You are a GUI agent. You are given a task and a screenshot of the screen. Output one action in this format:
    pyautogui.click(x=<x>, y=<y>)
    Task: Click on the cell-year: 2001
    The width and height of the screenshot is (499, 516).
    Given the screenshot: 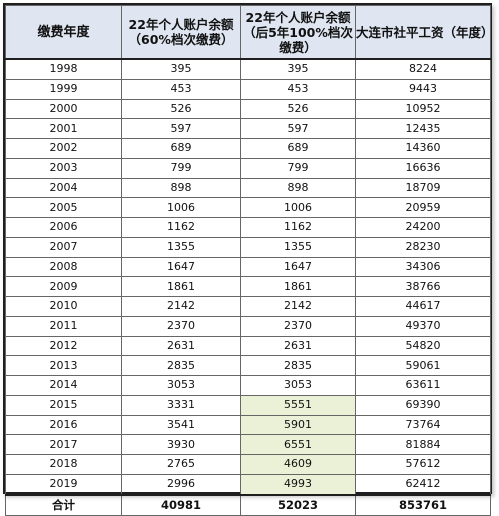 What is the action you would take?
    pyautogui.click(x=63, y=128)
    